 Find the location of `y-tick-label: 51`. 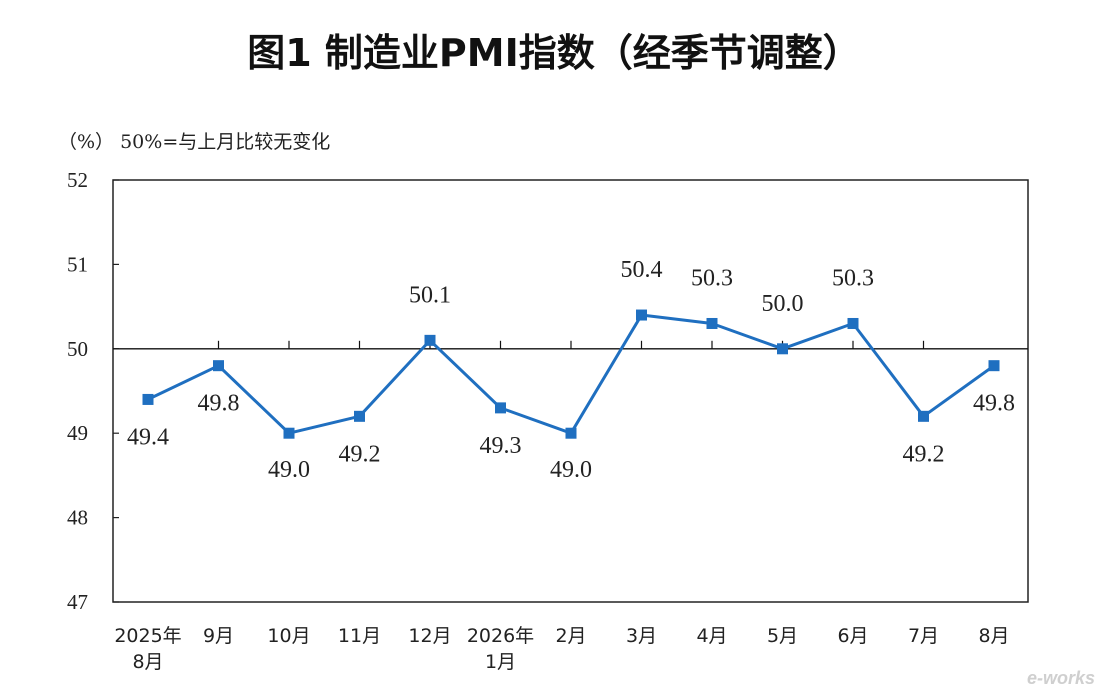

y-tick-label: 51 is located at coordinates (77, 264).